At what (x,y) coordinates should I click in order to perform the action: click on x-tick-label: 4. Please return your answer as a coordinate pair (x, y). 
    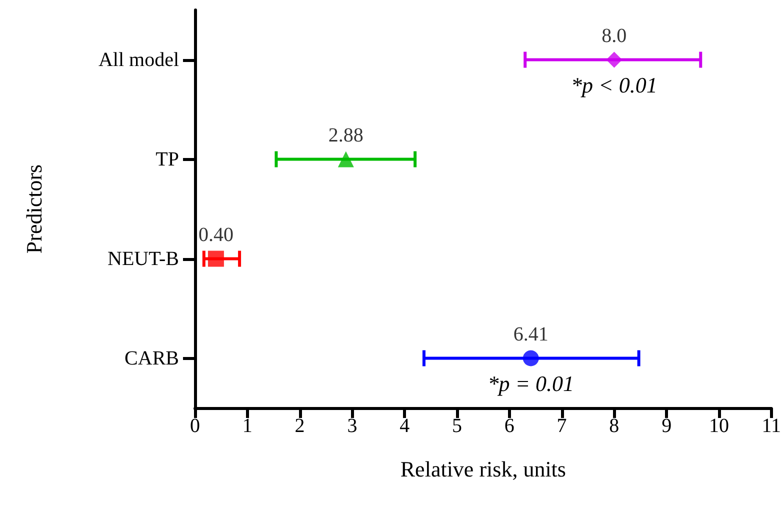
    Looking at the image, I should click on (405, 426).